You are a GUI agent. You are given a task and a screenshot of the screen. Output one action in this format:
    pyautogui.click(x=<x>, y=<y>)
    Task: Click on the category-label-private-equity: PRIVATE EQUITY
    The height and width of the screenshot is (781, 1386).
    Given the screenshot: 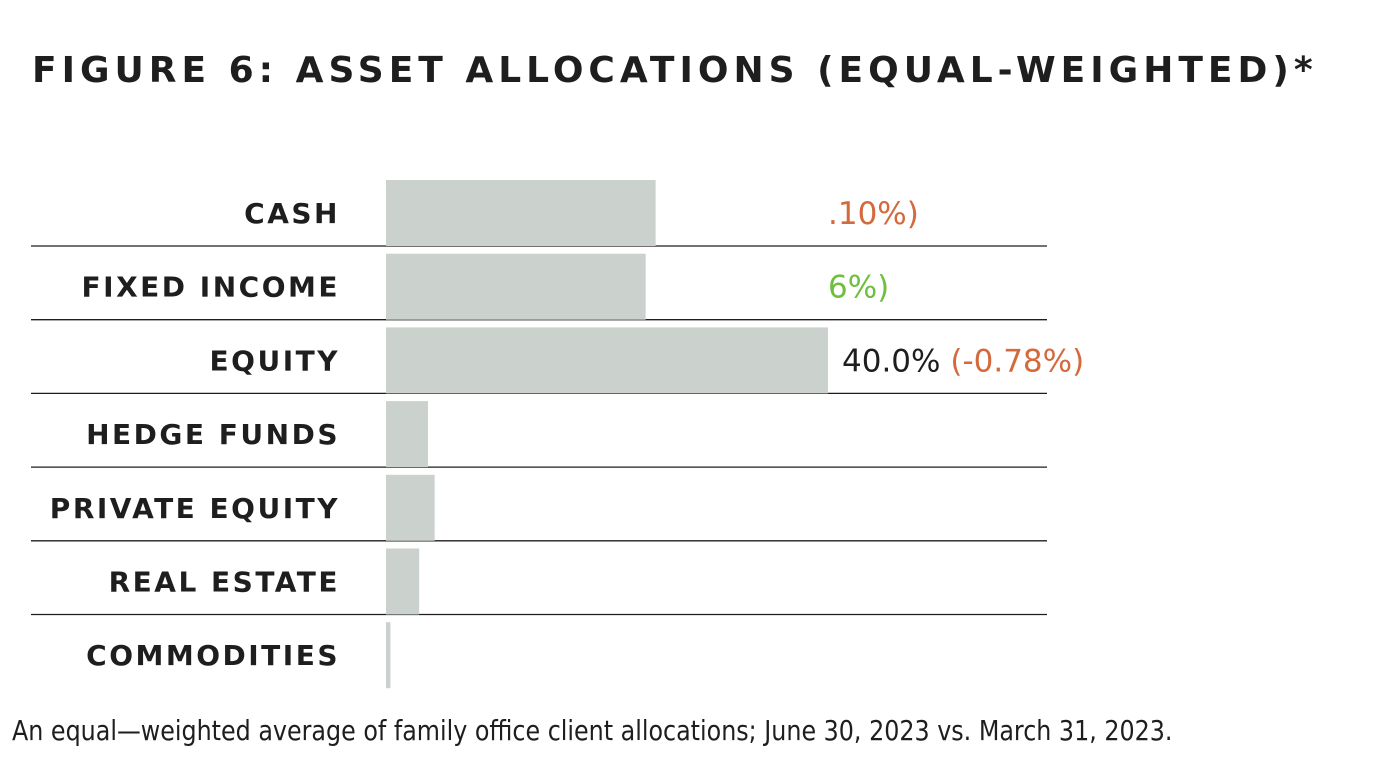 What is the action you would take?
    pyautogui.click(x=195, y=508)
    